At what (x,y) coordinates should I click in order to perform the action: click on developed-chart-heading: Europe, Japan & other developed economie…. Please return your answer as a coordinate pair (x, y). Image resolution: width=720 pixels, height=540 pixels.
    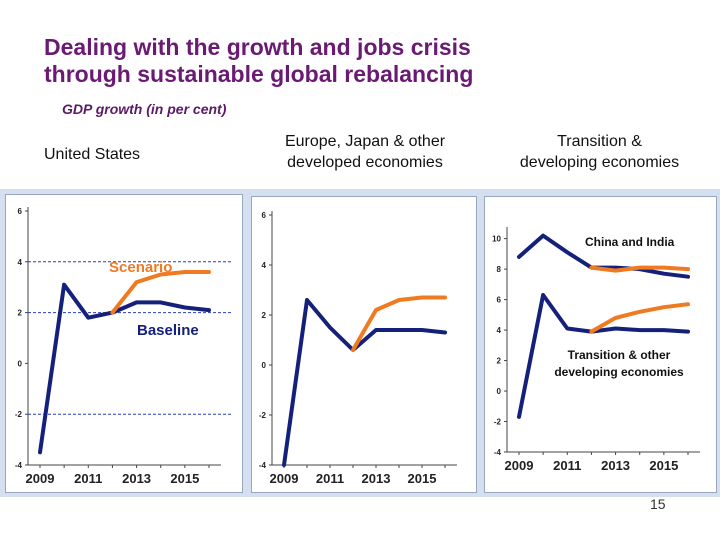
    Looking at the image, I should click on (365, 152).